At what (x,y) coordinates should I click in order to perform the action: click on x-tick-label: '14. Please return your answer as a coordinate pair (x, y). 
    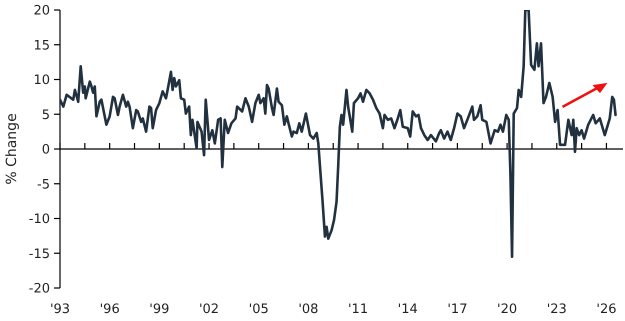
    Looking at the image, I should click on (408, 309).